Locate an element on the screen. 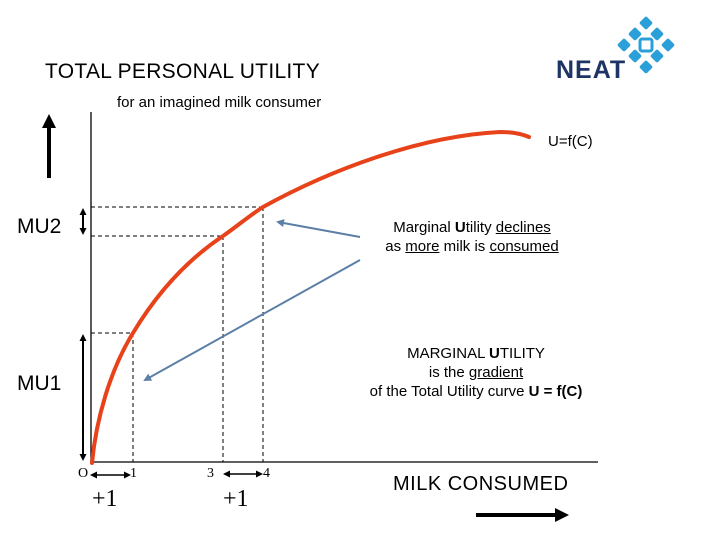 The image size is (720, 540). text: more is located at coordinates (422, 246).